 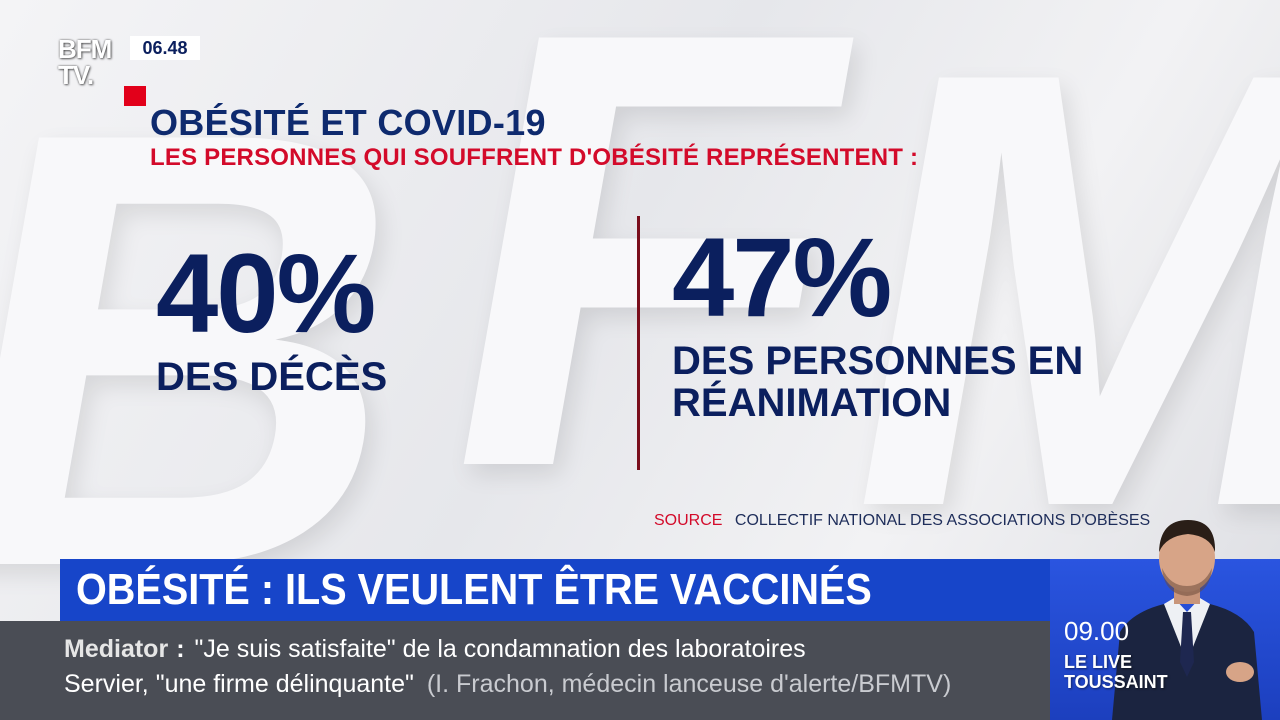 I want to click on logo-line-2: TV., so click(x=76, y=75).